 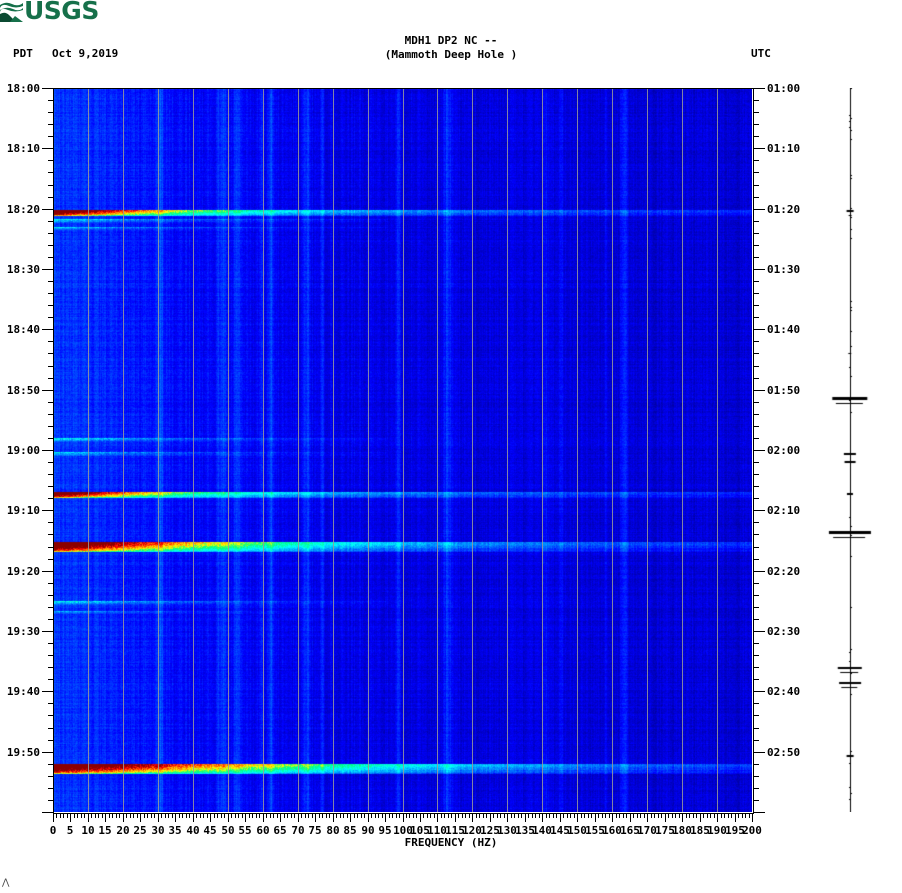 I want to click on frequency-axis-title: FREQUENCY (HZ), so click(x=451, y=842).